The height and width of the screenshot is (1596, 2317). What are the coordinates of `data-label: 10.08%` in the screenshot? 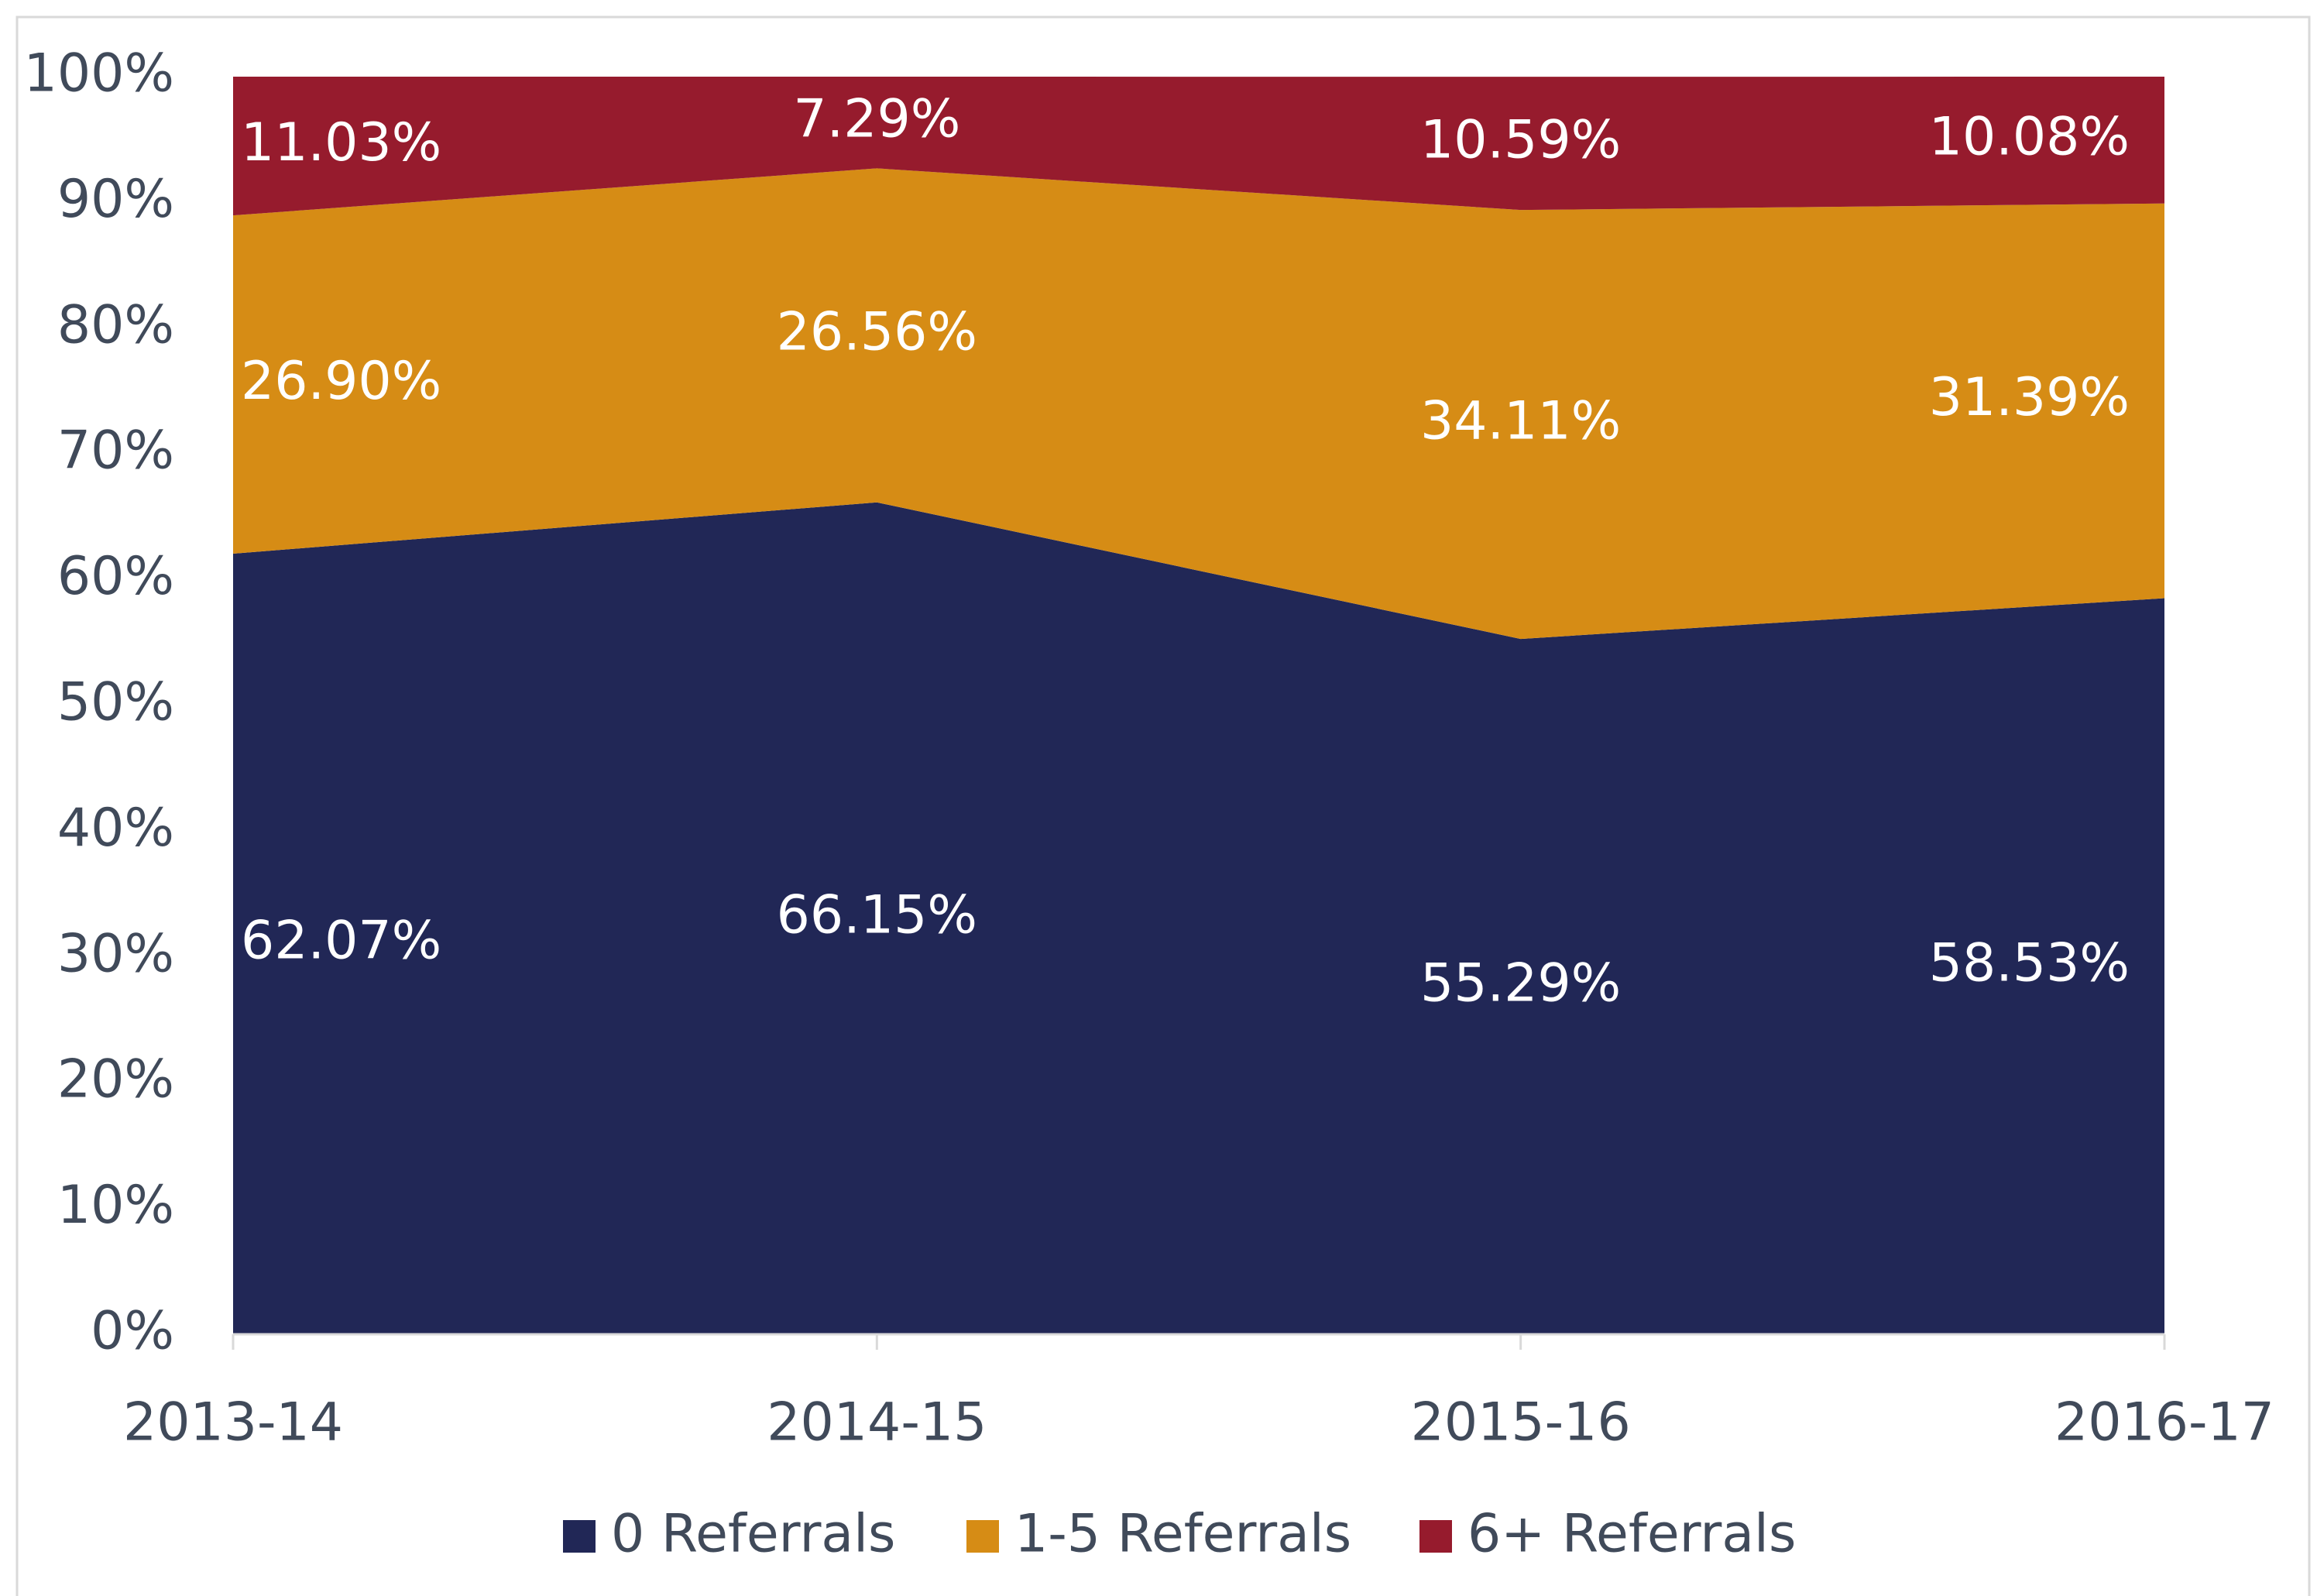 It's located at (2029, 136).